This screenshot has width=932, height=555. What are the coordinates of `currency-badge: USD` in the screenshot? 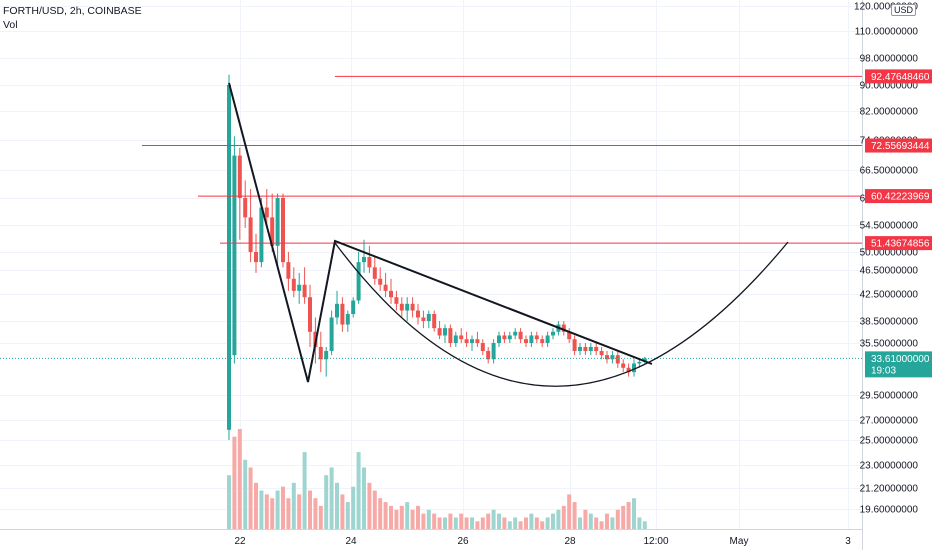 It's located at (903, 10).